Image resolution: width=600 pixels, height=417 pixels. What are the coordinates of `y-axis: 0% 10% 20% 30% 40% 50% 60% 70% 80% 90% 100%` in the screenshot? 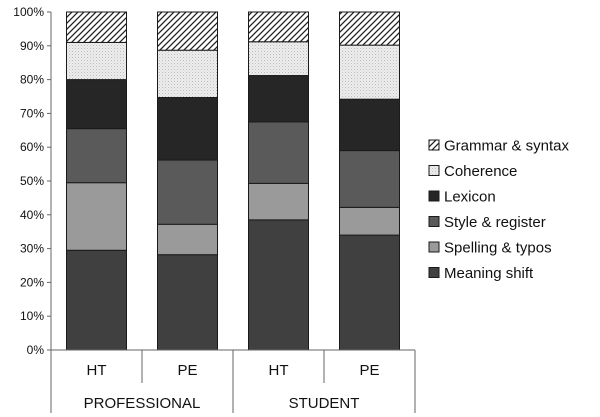 It's located at (32, 181).